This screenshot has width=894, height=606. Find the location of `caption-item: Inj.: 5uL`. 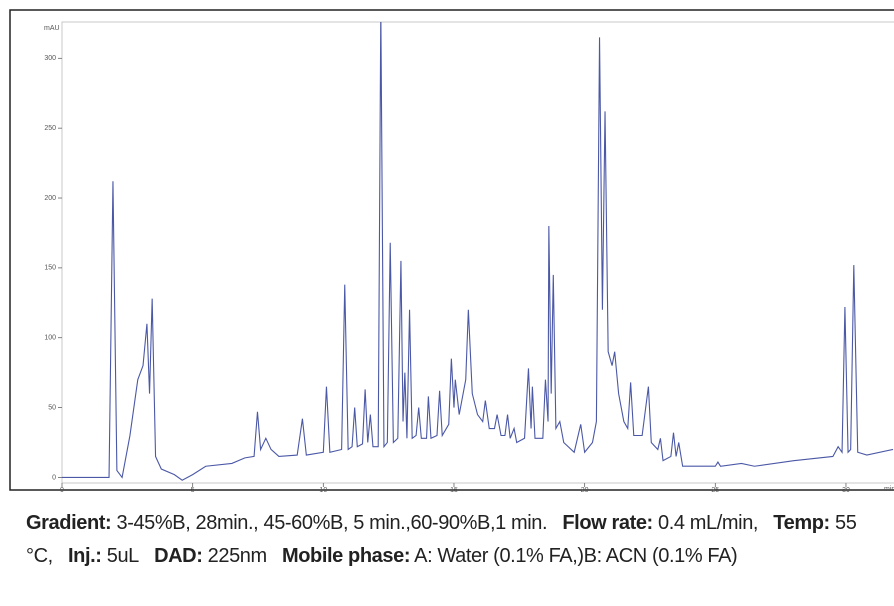

caption-item: Inj.: 5uL is located at coordinates (103, 556).